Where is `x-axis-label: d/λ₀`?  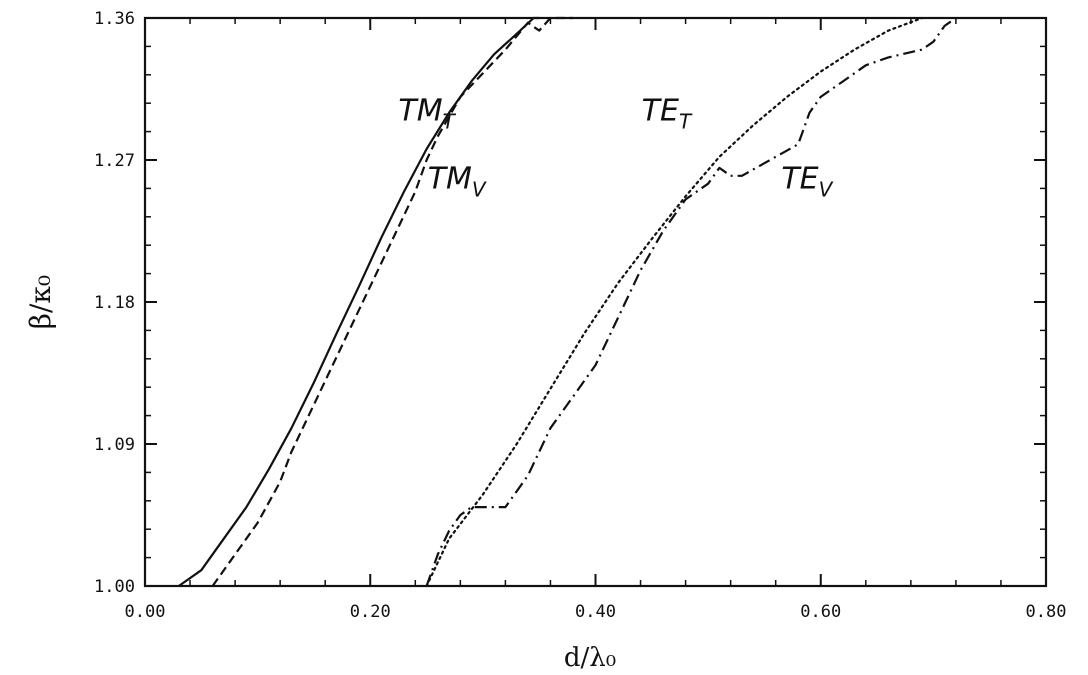
x-axis-label: d/λ₀ is located at coordinates (590, 658).